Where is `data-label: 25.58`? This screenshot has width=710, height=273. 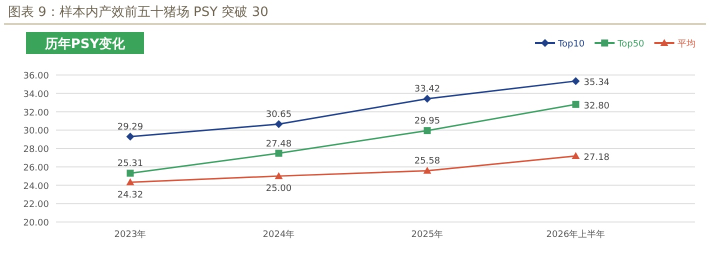 data-label: 25.58 is located at coordinates (427, 161).